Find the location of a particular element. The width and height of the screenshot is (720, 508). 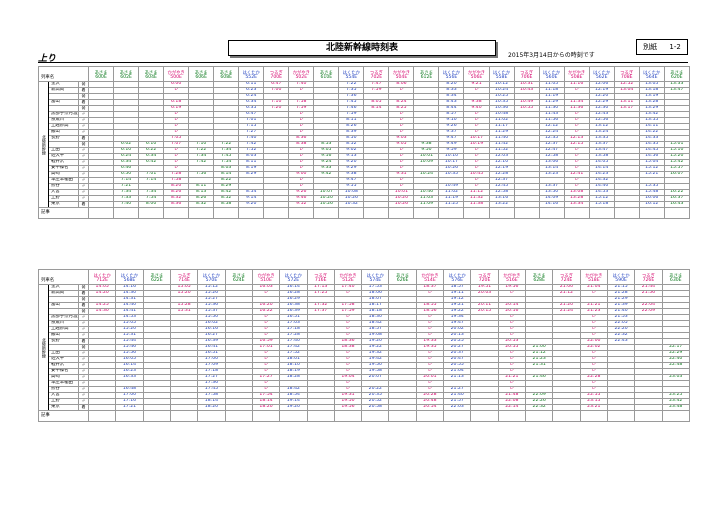

train-header-cell: かがやき 506E is located at coordinates (476, 74).